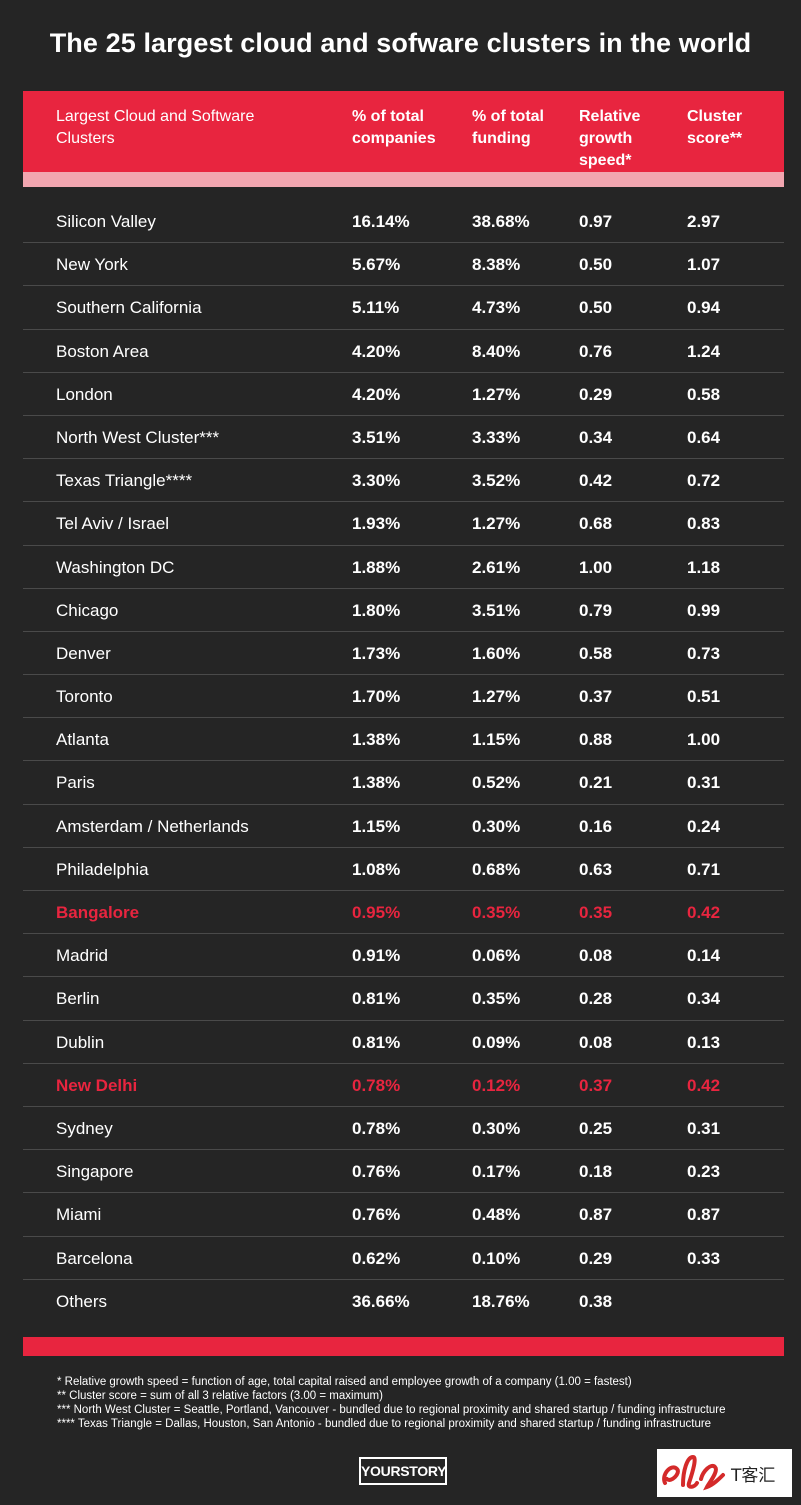 The width and height of the screenshot is (801, 1505). What do you see at coordinates (403, 740) in the screenshot?
I see `table-row: Atlanta 1.38% 1.15% 0.88 1.00` at bounding box center [403, 740].